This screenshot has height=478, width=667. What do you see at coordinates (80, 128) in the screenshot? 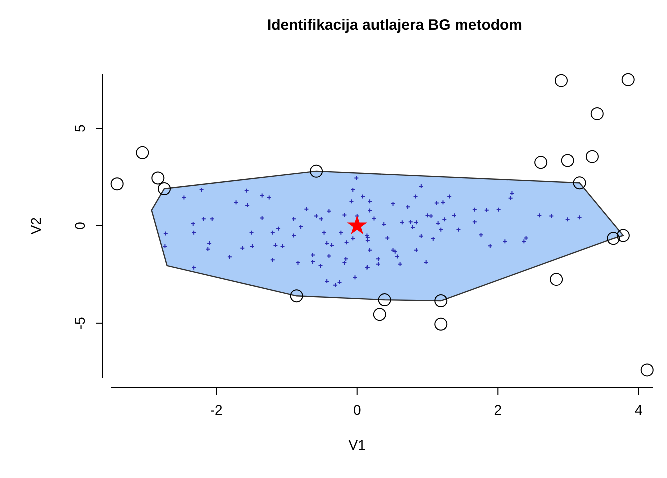
I see `y-tick-label: 5` at bounding box center [80, 128].